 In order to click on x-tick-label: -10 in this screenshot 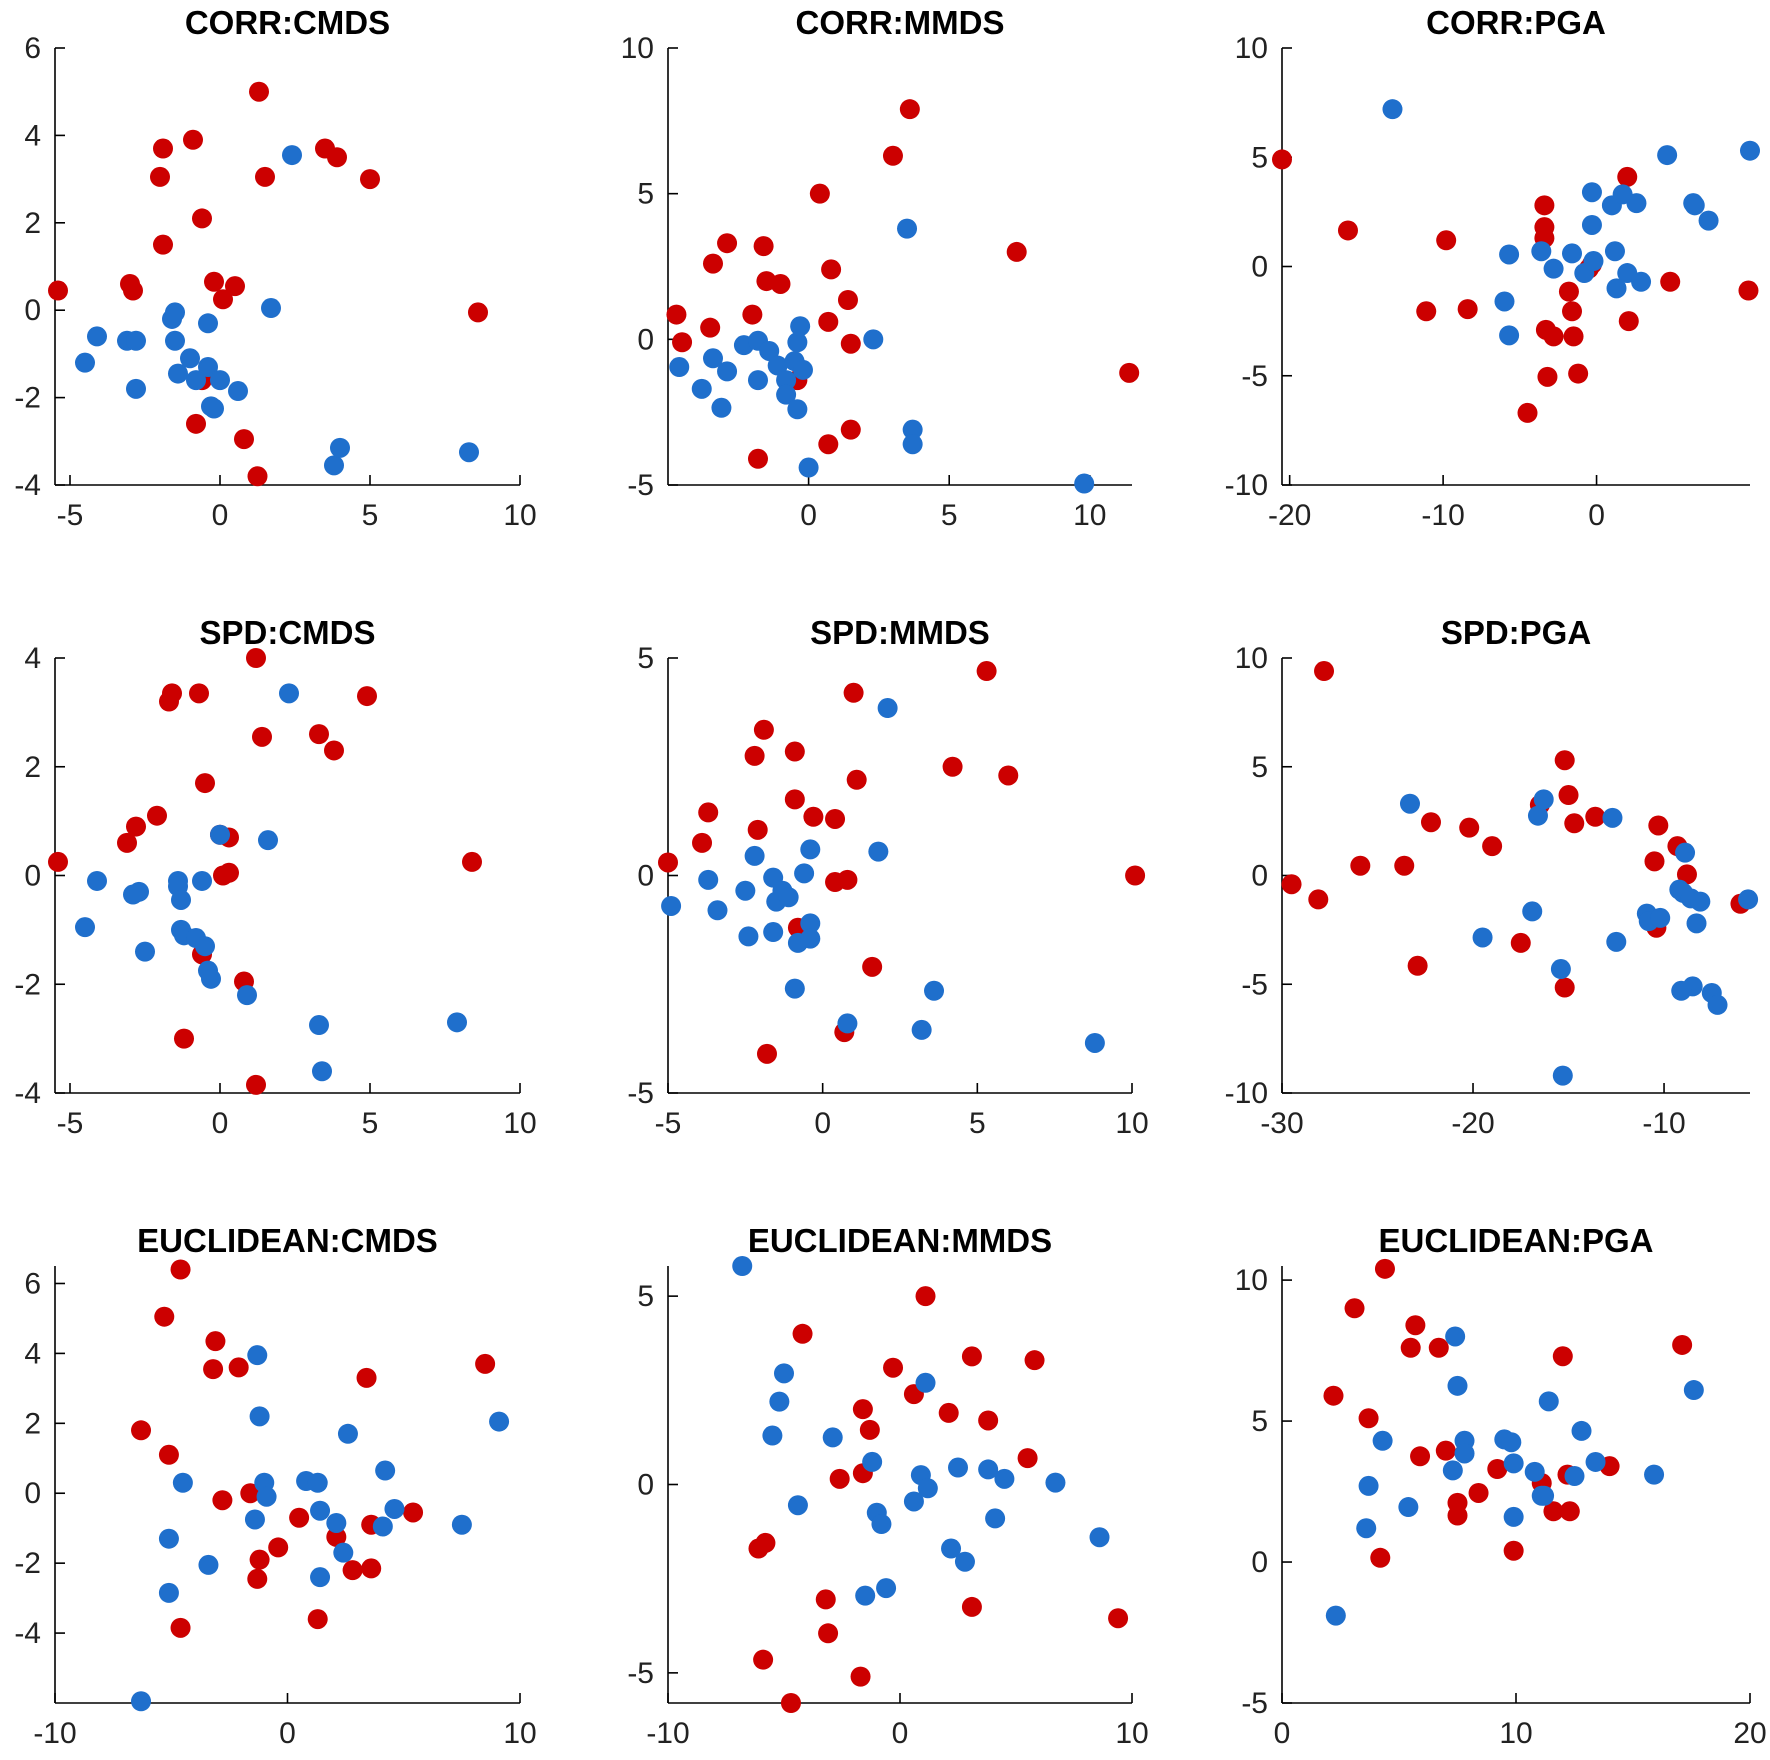, I will do `click(54, 1733)`.